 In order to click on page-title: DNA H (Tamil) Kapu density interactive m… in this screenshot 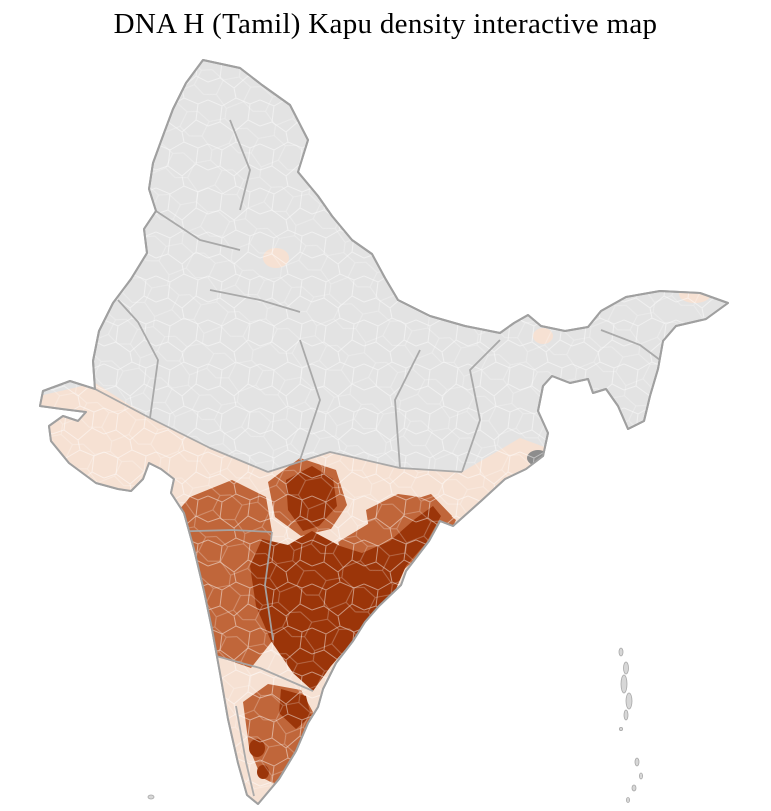, I will do `click(385, 24)`.